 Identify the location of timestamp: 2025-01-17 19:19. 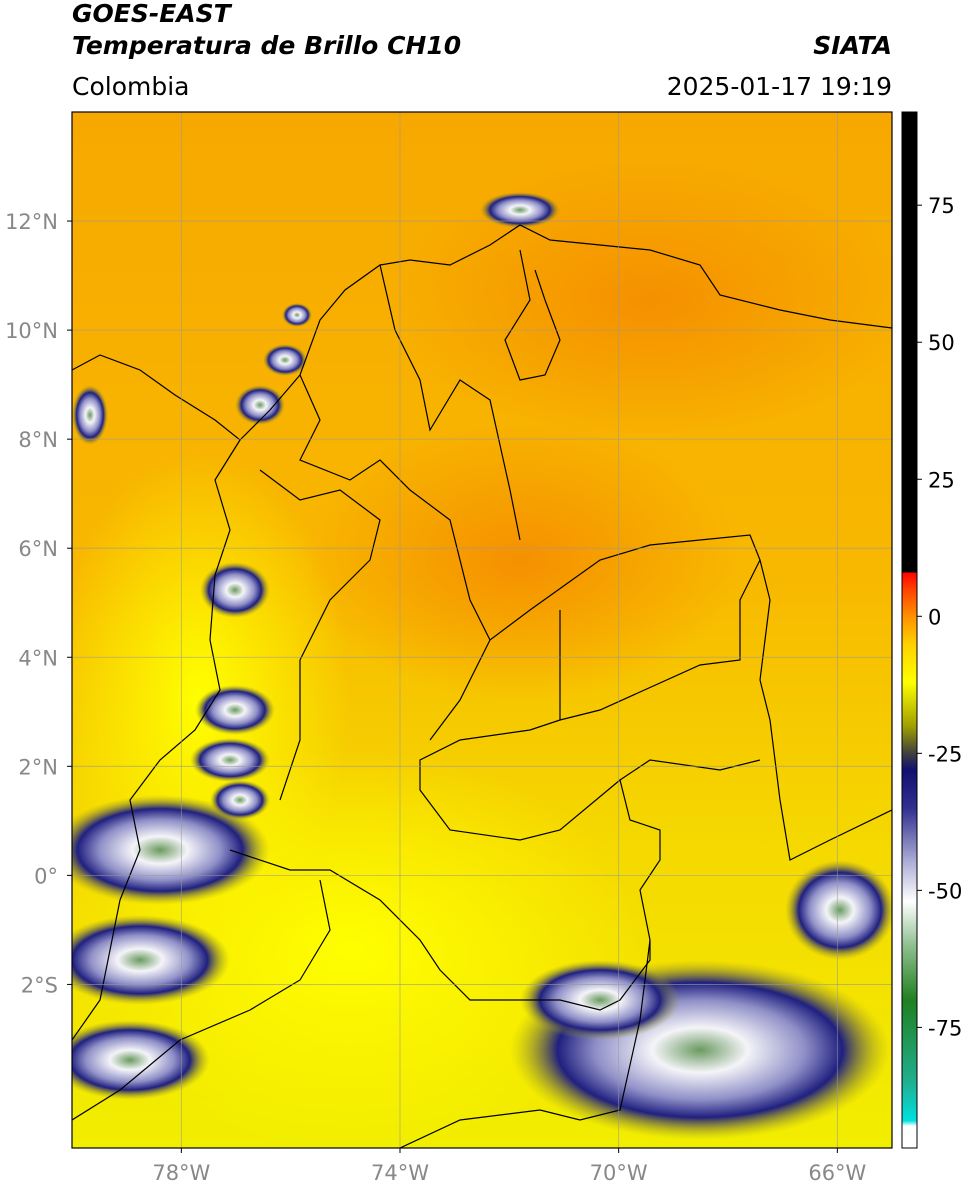
(779, 86).